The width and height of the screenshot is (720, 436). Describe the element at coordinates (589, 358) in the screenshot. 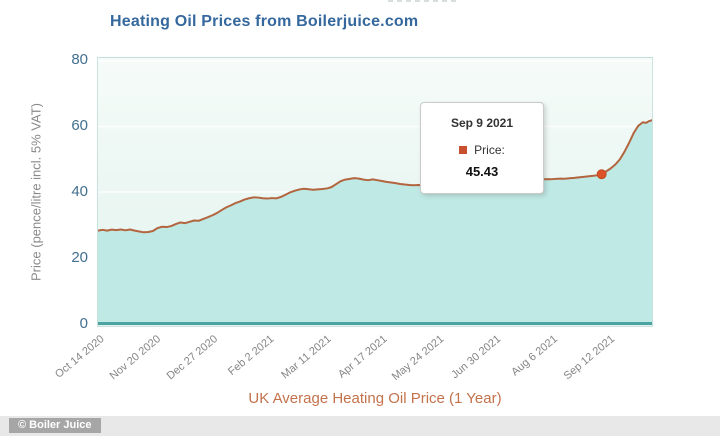

I see `x-tick-label: Sep 12 2021` at that location.